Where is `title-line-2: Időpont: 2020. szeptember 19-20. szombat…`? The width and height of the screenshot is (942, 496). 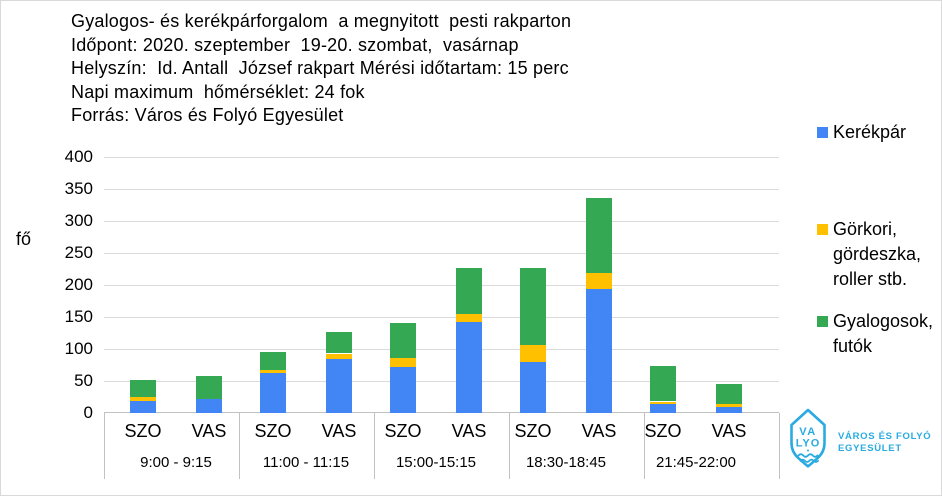 title-line-2: Időpont: 2020. szeptember 19-20. szombat… is located at coordinates (295, 44).